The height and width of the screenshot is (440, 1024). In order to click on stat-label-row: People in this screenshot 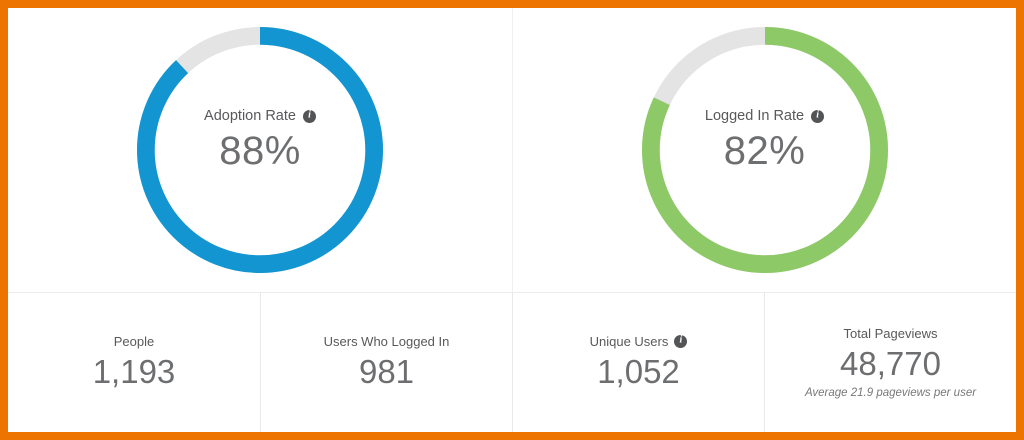, I will do `click(134, 341)`.